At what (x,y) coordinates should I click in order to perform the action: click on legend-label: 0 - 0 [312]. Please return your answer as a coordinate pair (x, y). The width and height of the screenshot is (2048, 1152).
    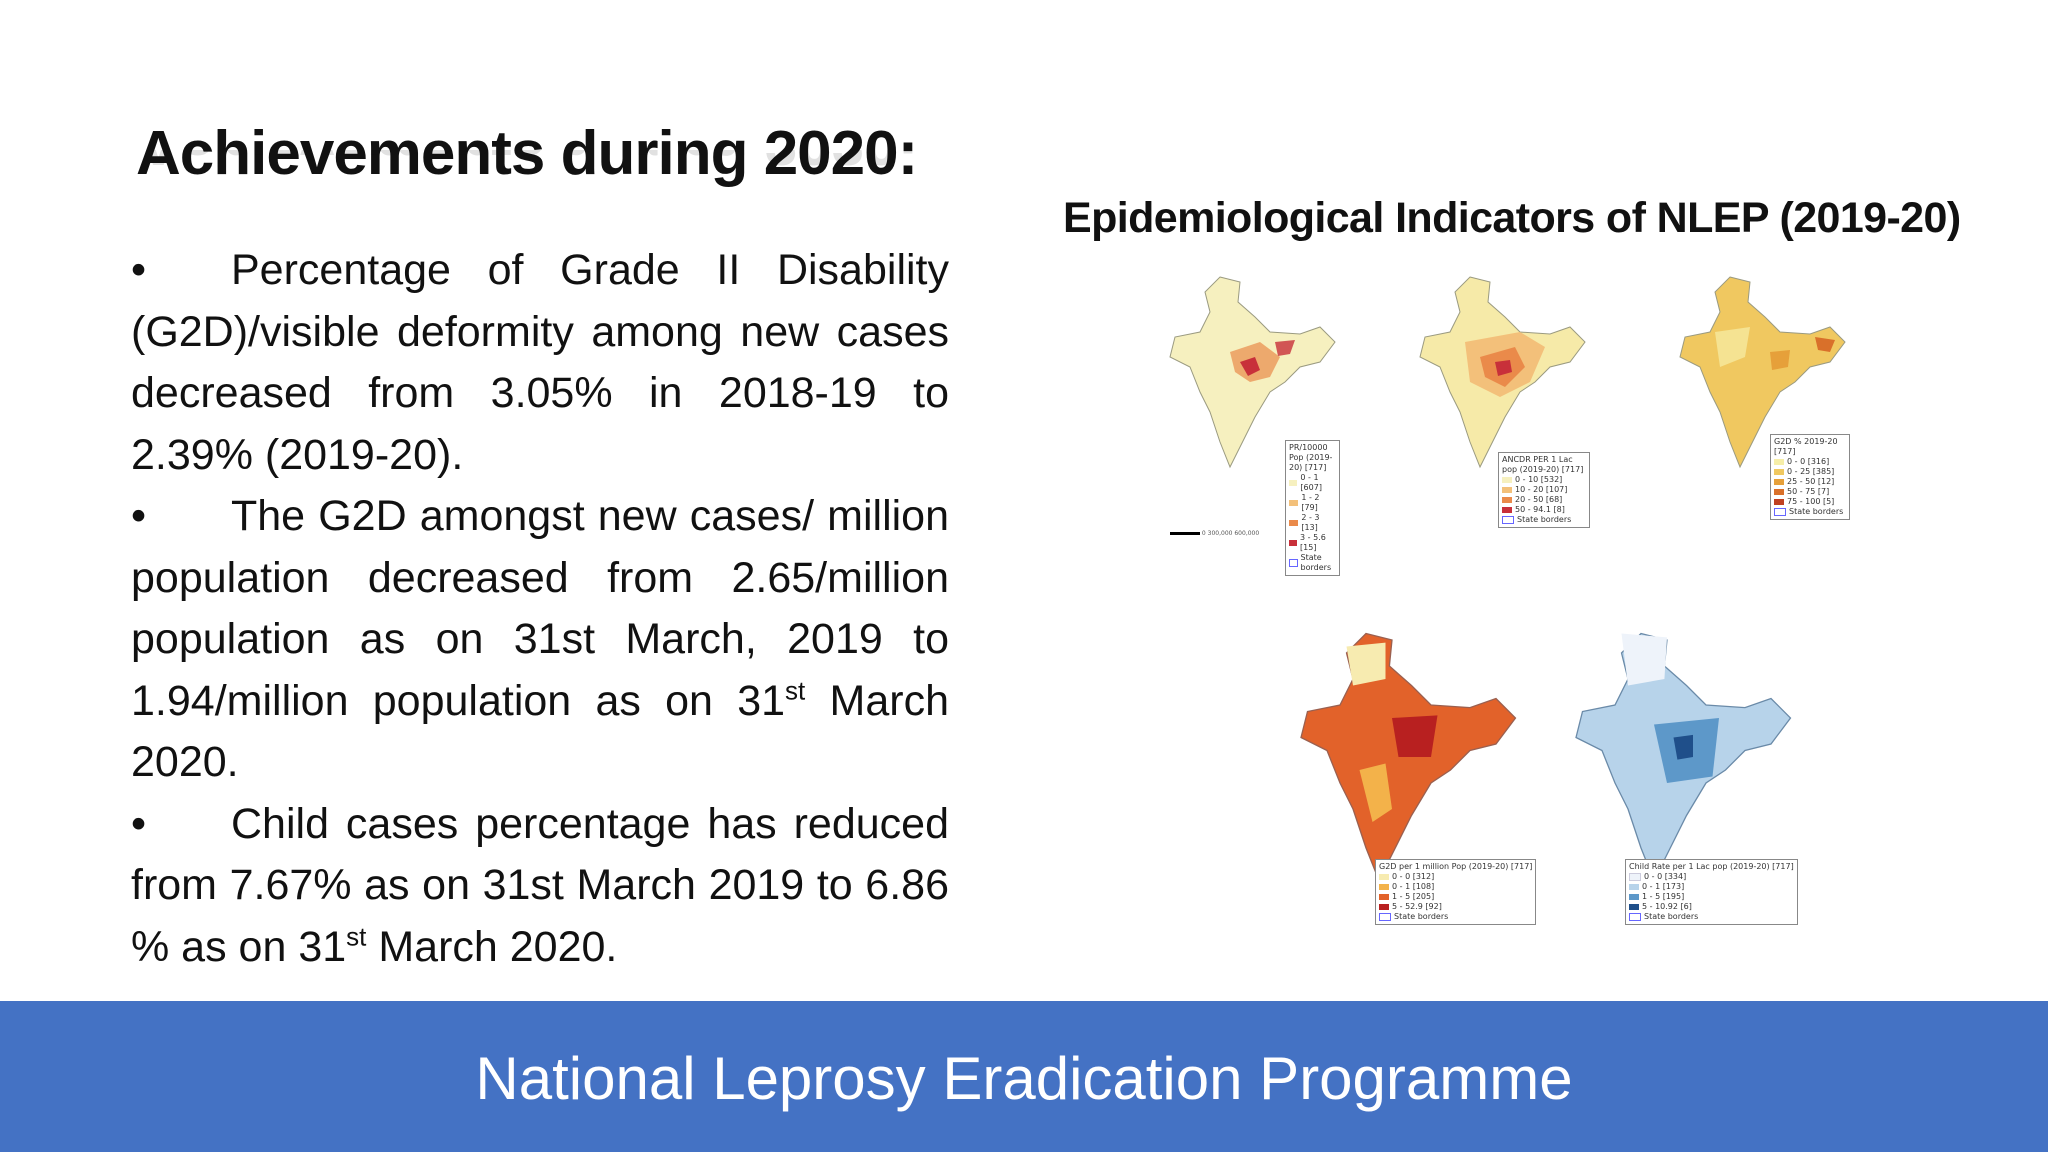
    Looking at the image, I should click on (1413, 876).